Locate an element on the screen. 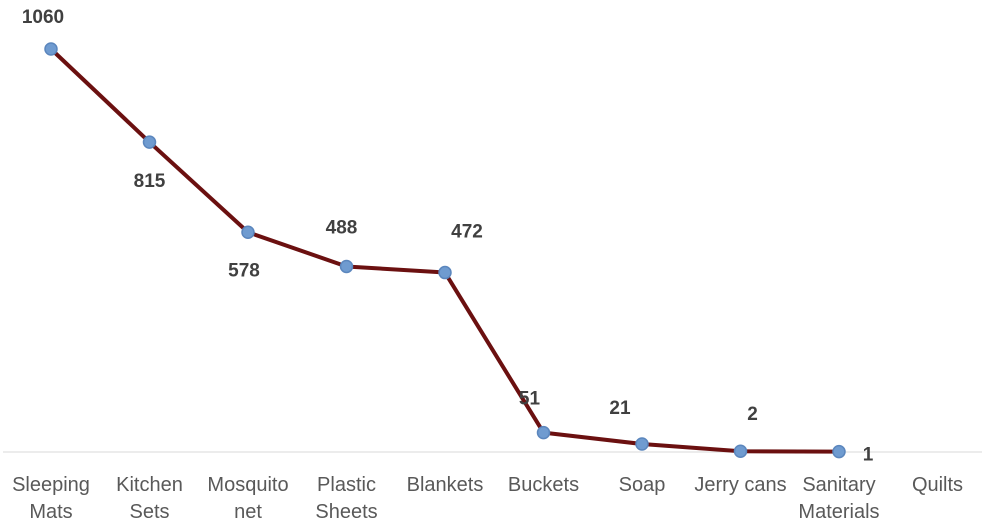 This screenshot has height=527, width=983. category-label: Soap is located at coordinates (642, 485).